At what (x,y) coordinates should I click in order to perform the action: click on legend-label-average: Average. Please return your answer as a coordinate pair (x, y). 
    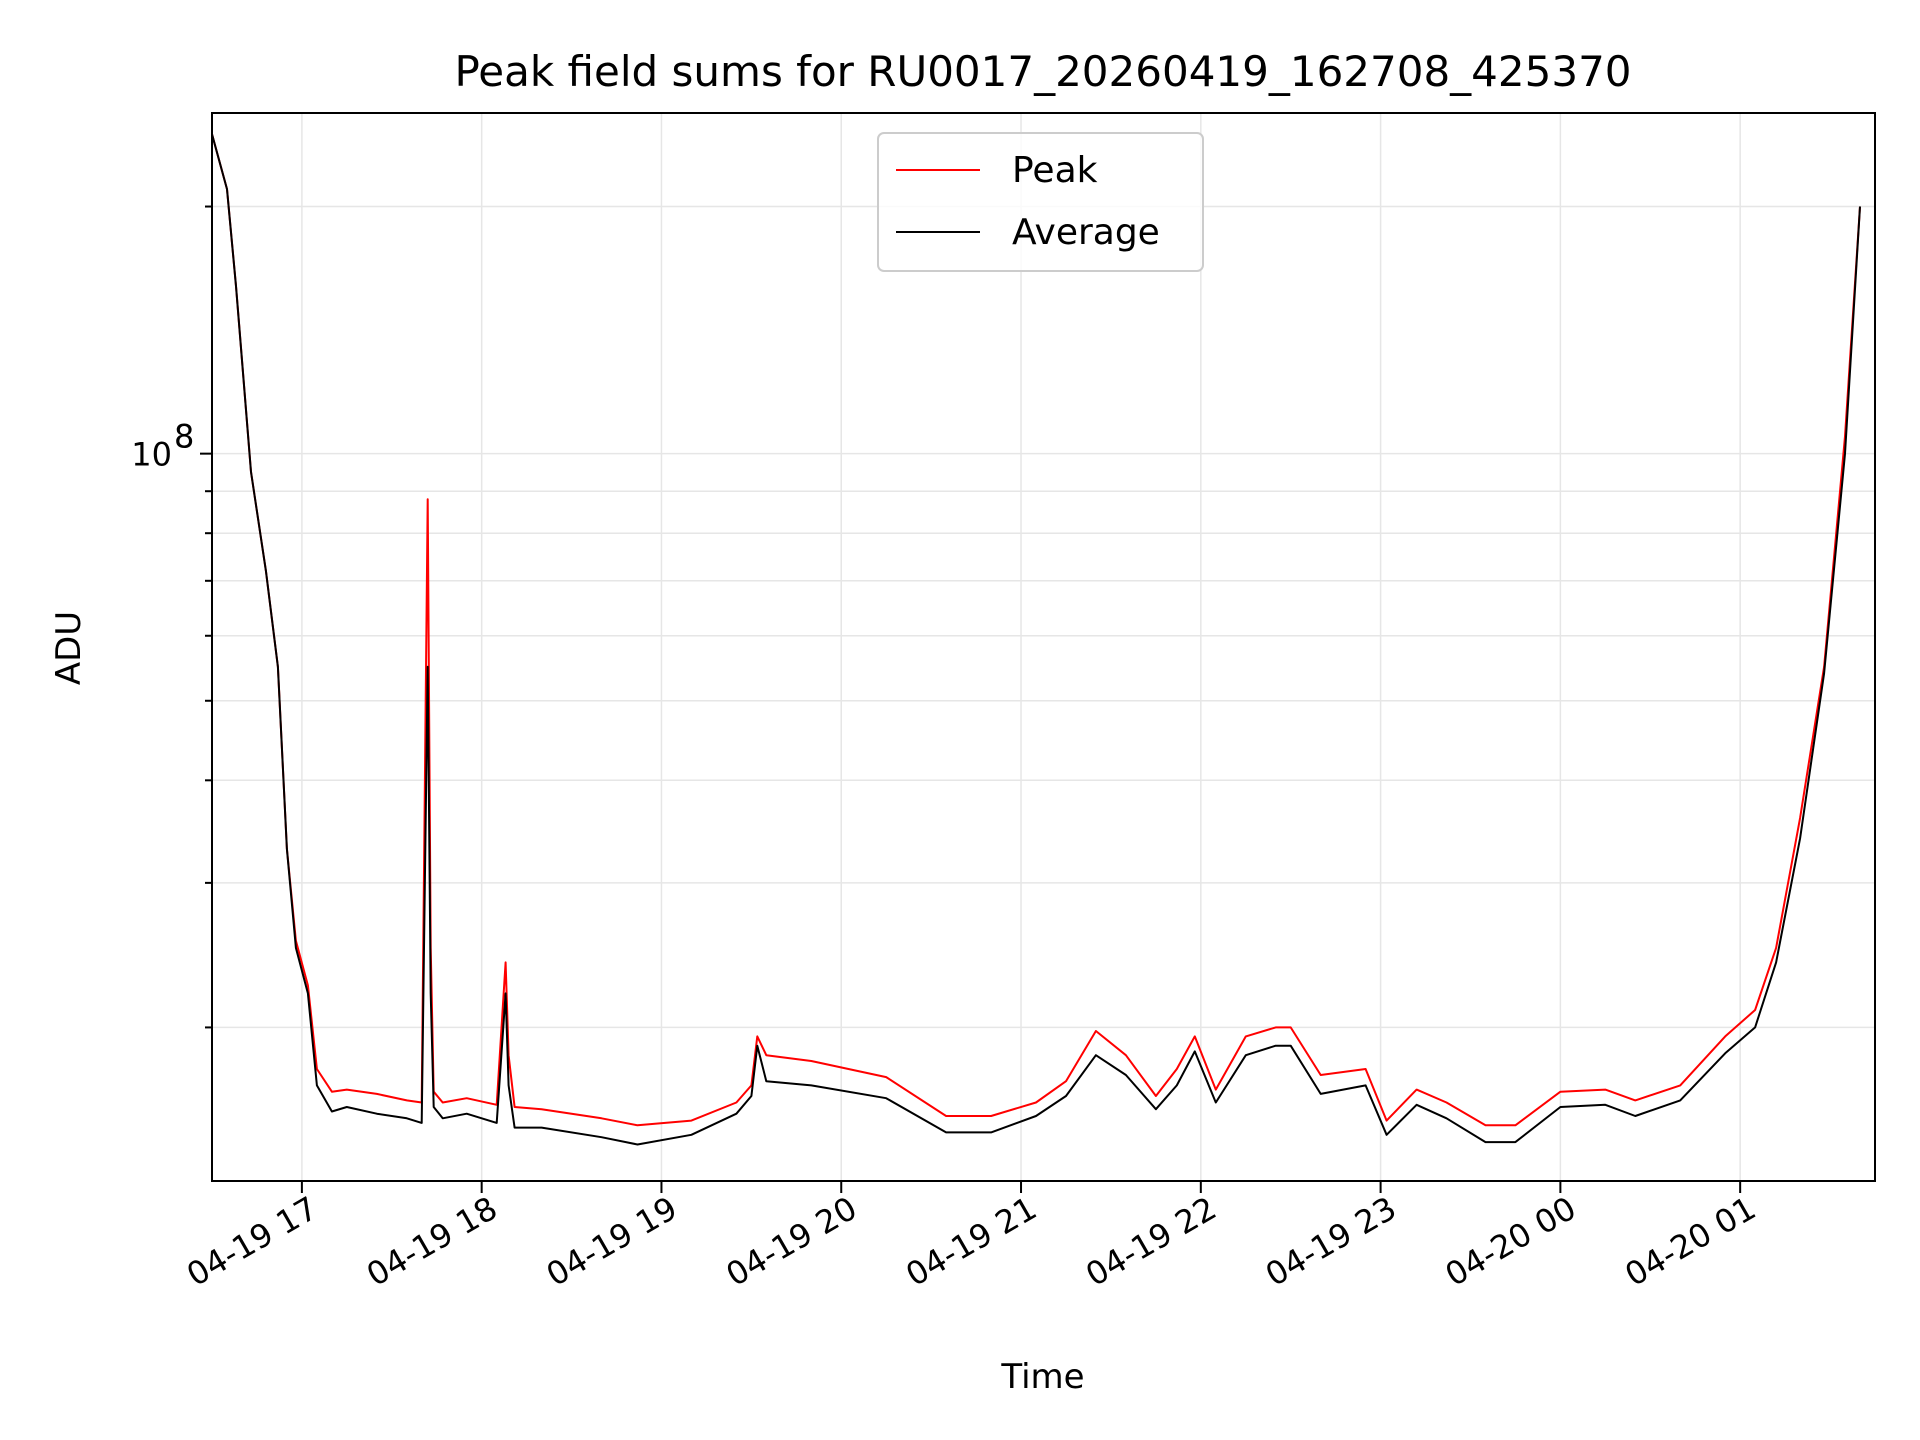
    Looking at the image, I should click on (1086, 232).